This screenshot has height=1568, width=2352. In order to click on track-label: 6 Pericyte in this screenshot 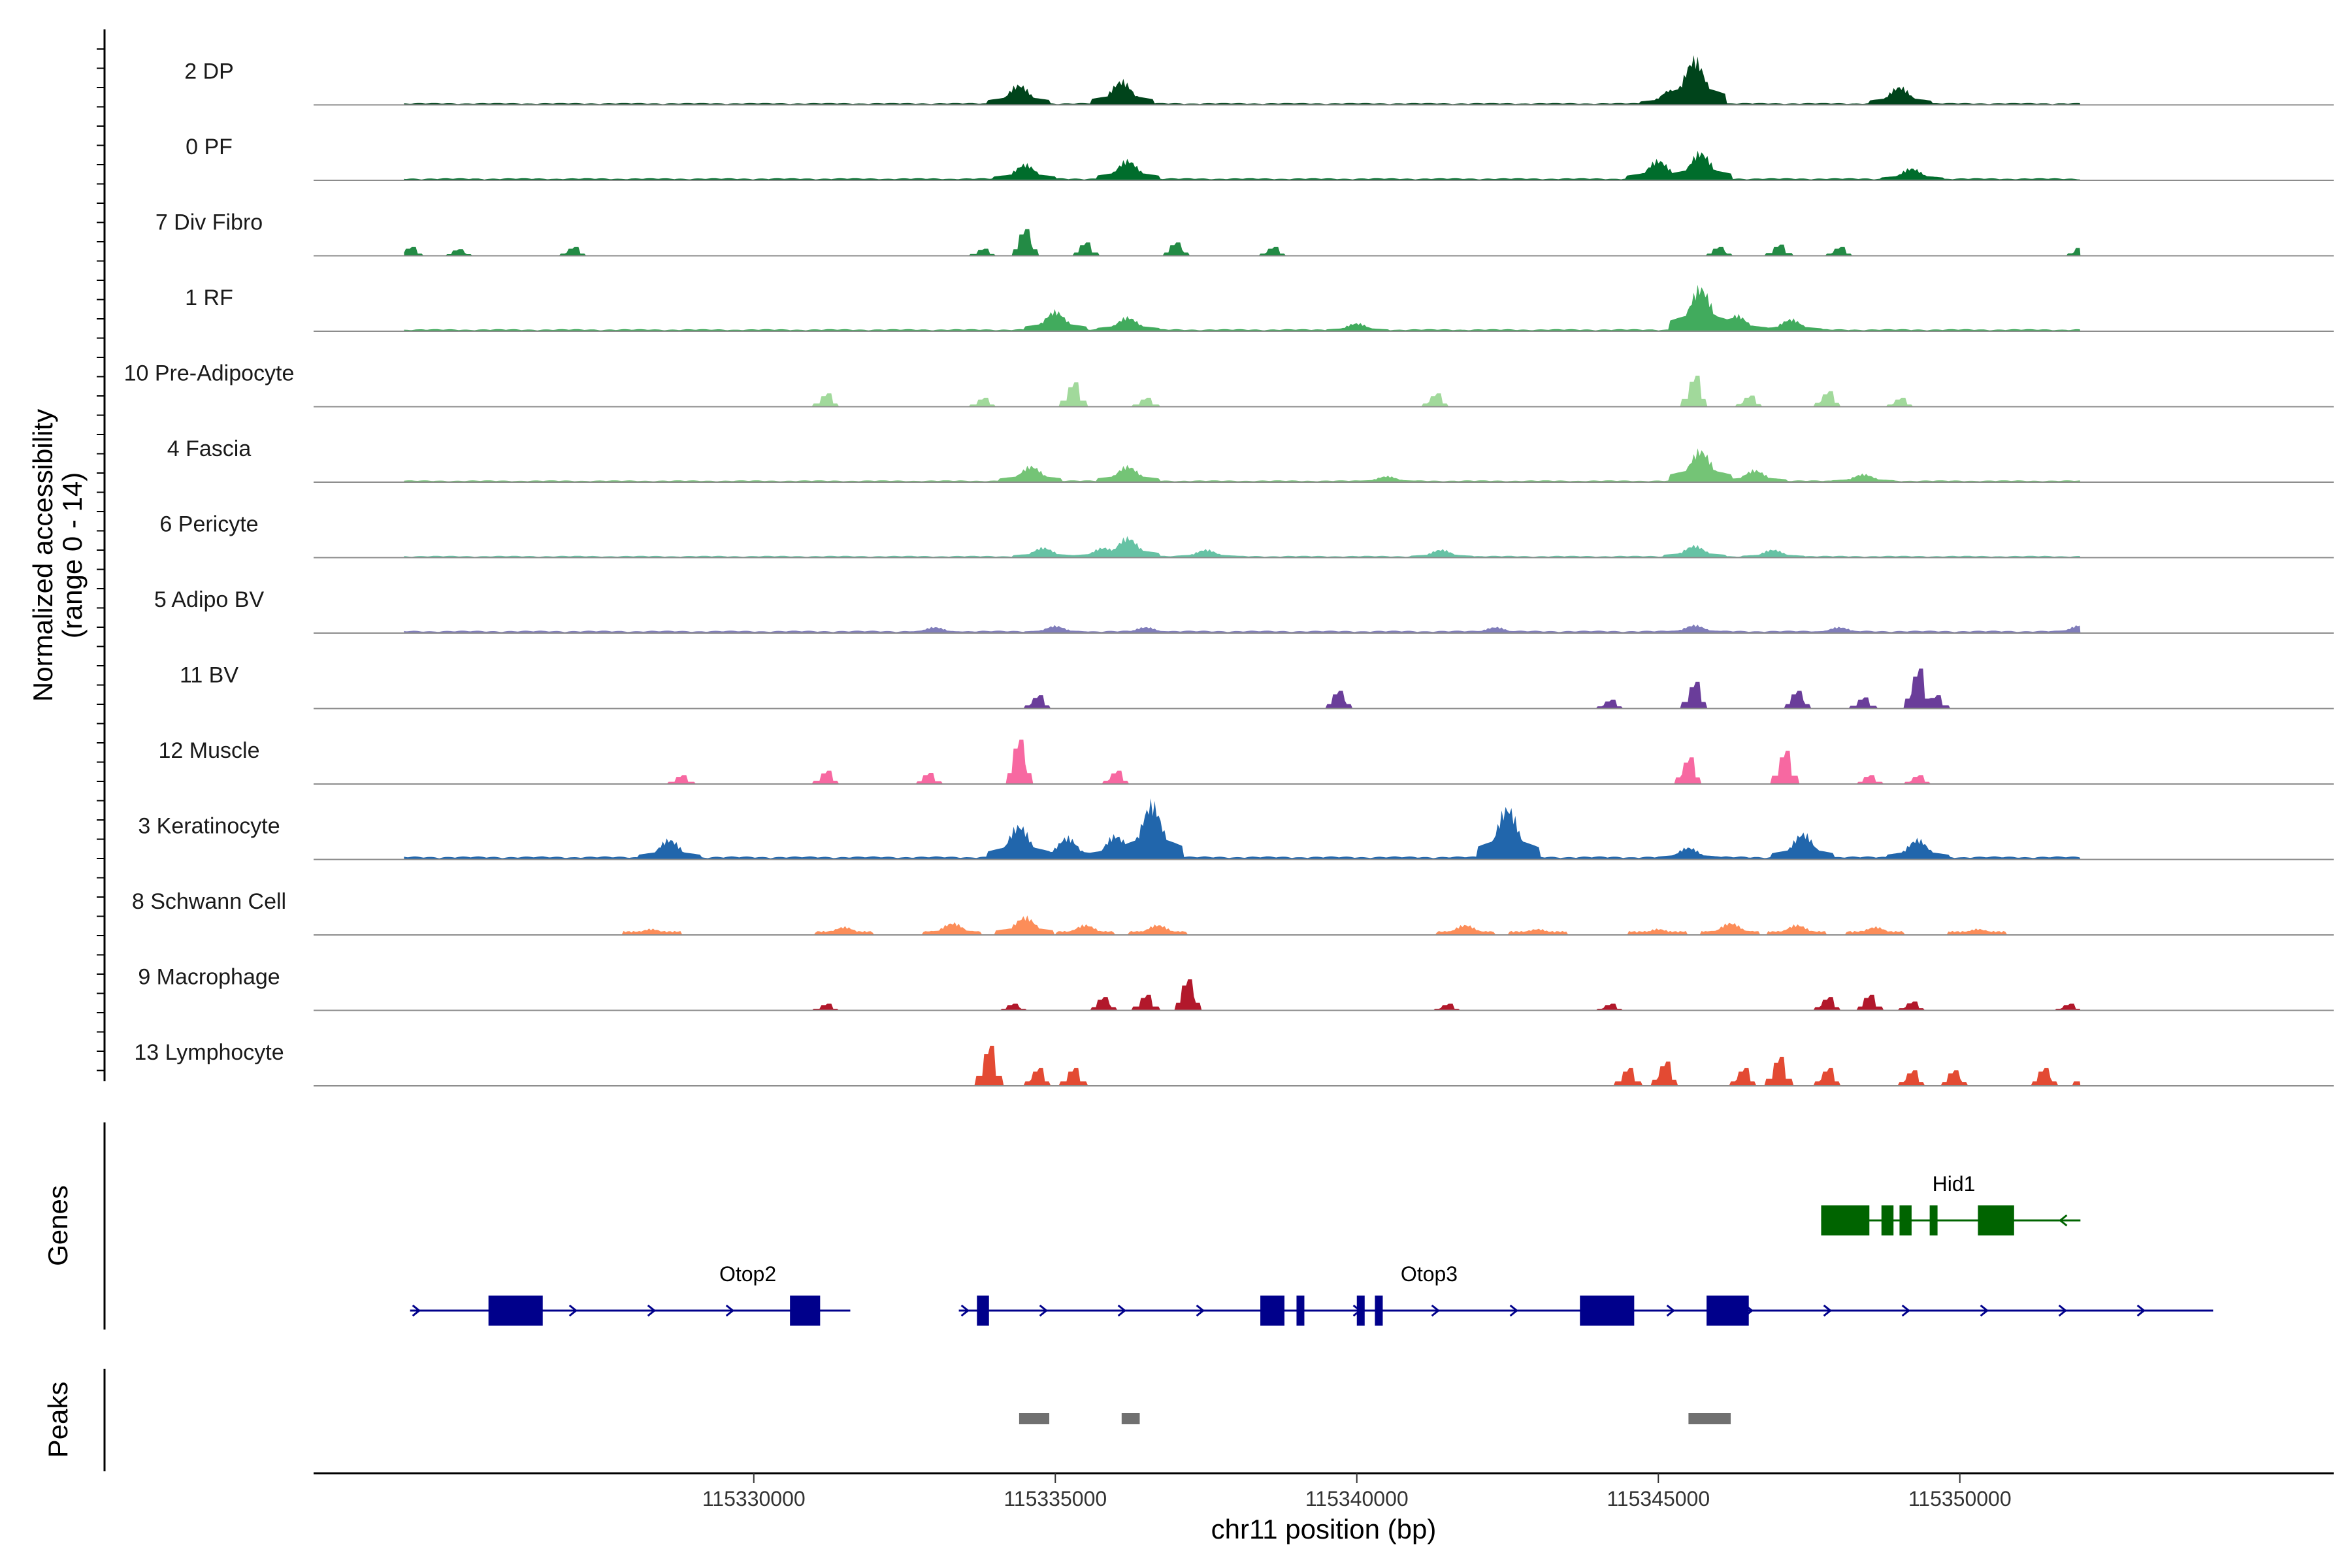, I will do `click(208, 524)`.